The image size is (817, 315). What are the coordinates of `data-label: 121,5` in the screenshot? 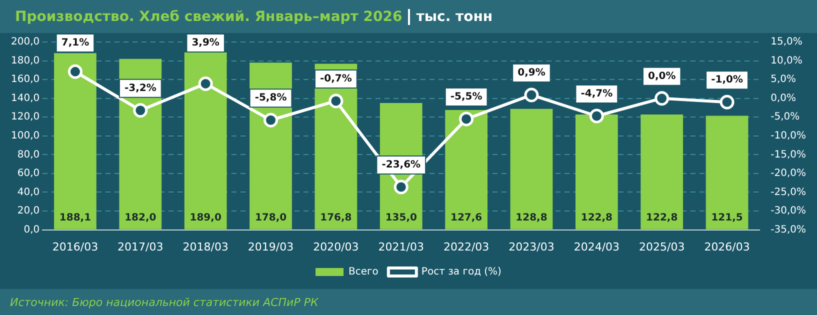 It's located at (727, 218).